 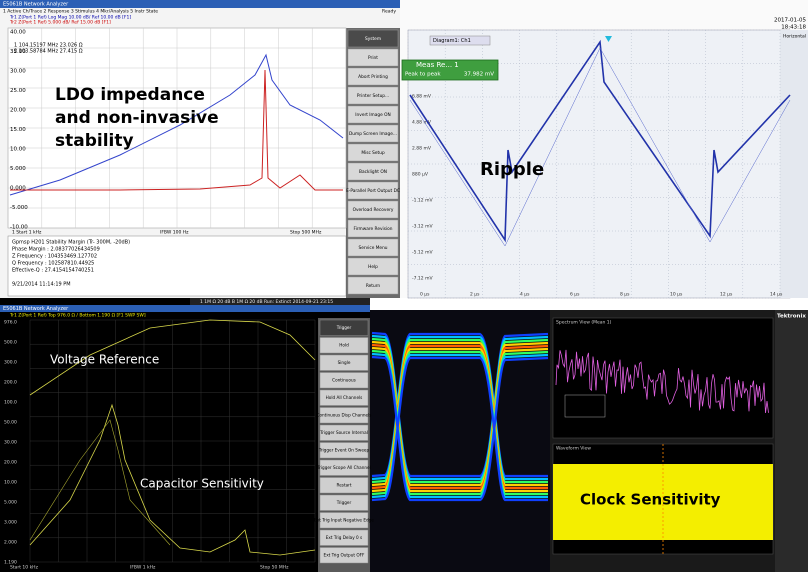 I want to click on ifbw: IFBW 100 Hz, so click(x=174, y=233).